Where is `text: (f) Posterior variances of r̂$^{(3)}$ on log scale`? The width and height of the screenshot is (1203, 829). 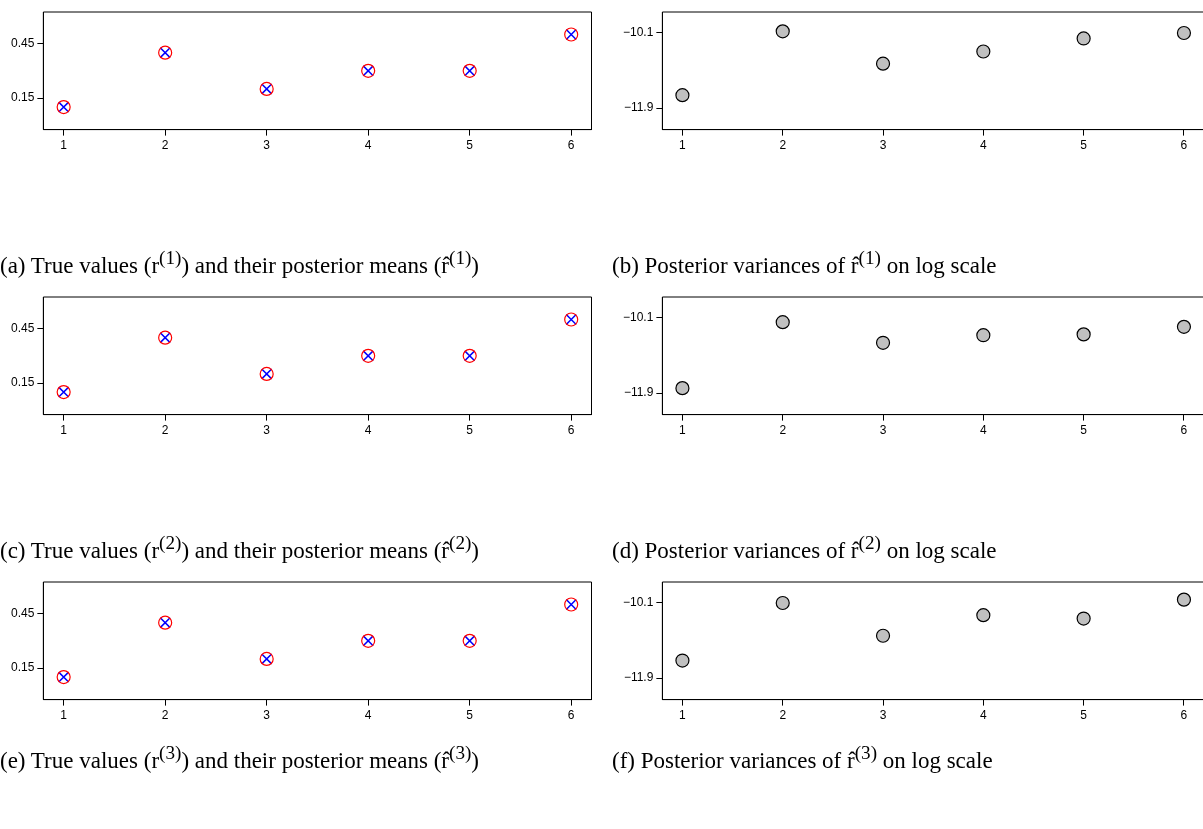
text: (f) Posterior variances of r̂$^{(3)}$ on log scale is located at coordinates (803, 757).